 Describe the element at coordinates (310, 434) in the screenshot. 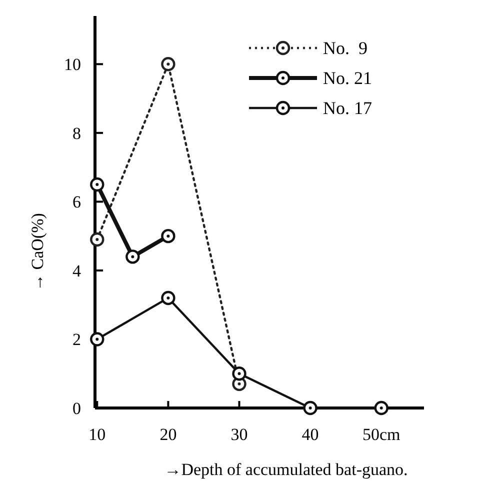

I see `x-tick-label: 40` at that location.